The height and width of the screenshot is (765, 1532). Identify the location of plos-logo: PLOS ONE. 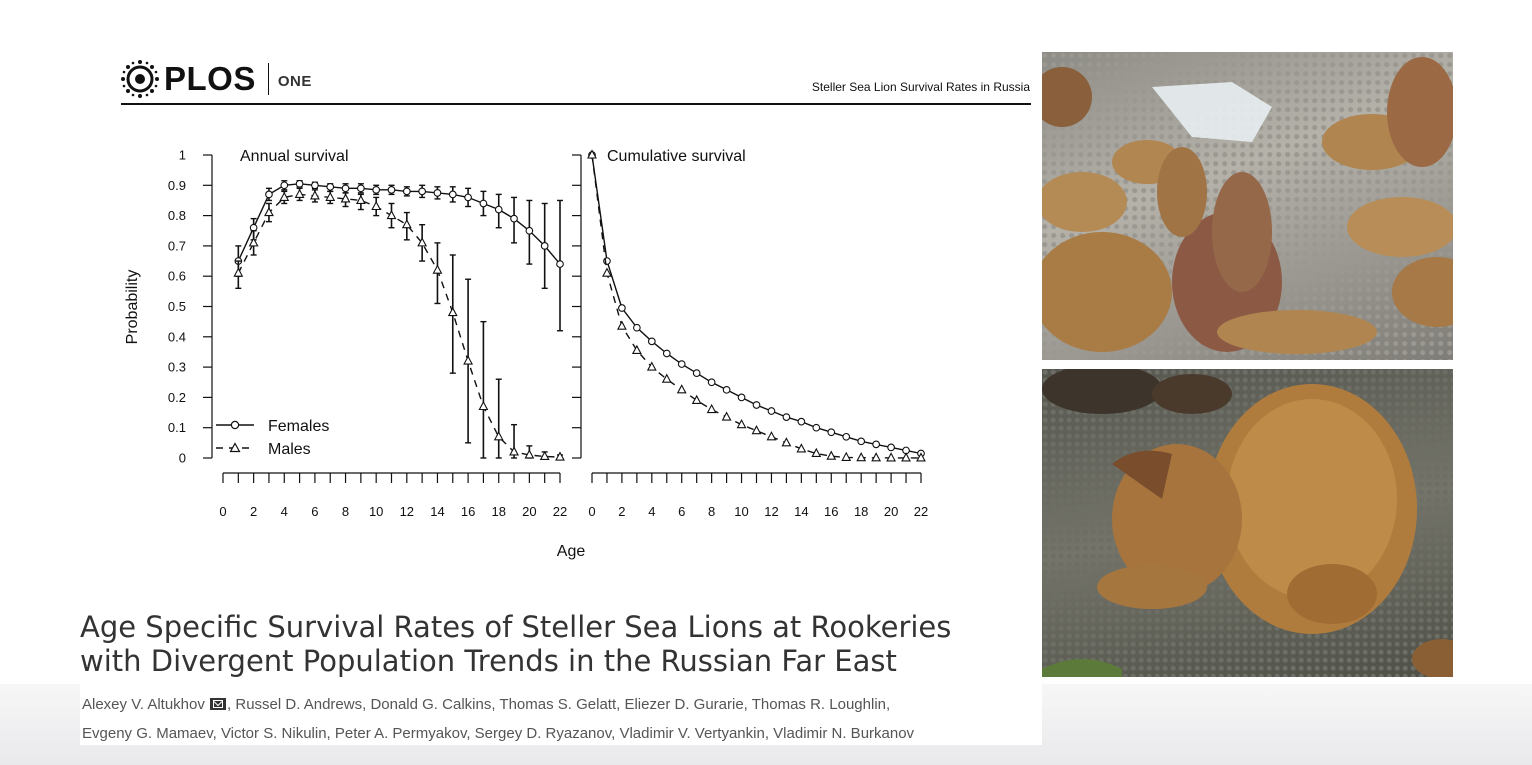
(216, 79).